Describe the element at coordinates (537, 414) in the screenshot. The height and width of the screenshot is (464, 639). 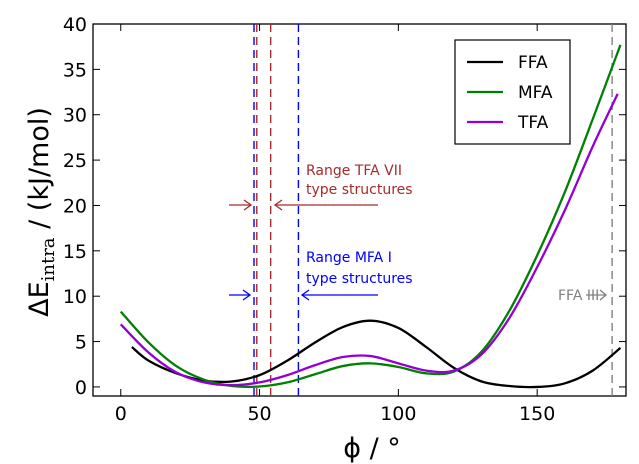
I see `x-tick-label-150: 150` at that location.